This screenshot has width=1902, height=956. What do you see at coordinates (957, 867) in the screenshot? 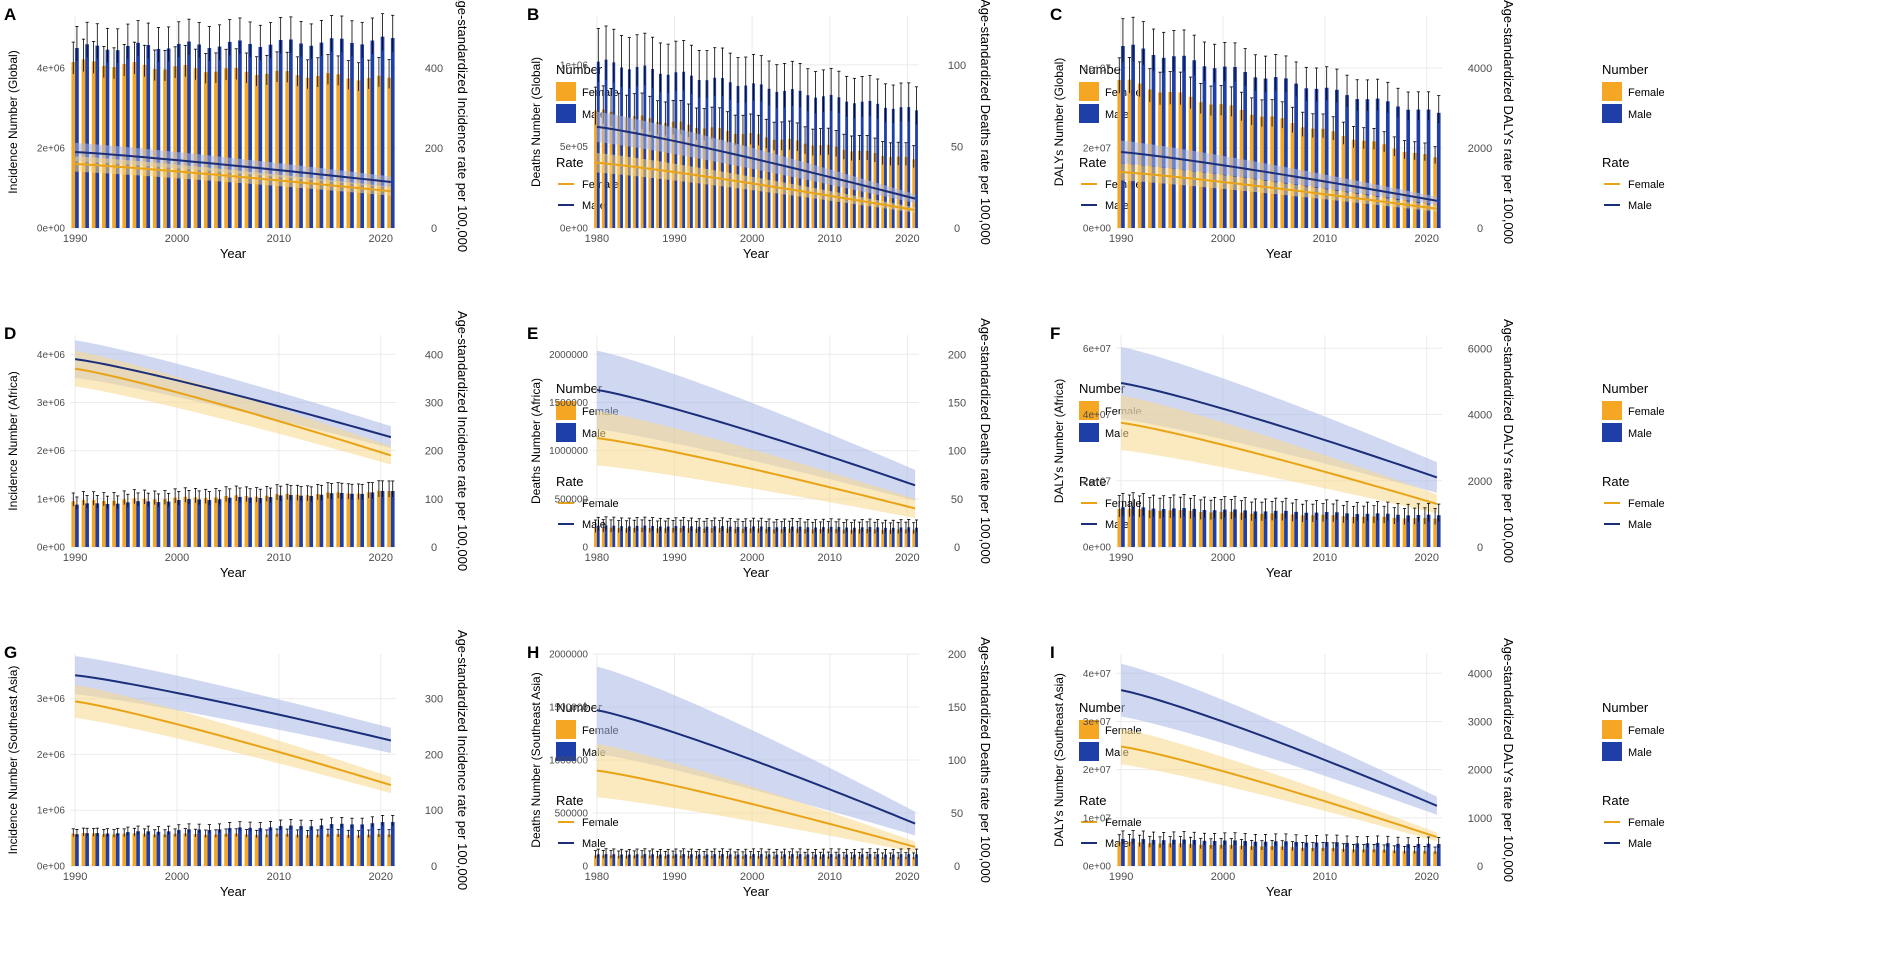
I see `y2-tick-label: 0` at bounding box center [957, 867].